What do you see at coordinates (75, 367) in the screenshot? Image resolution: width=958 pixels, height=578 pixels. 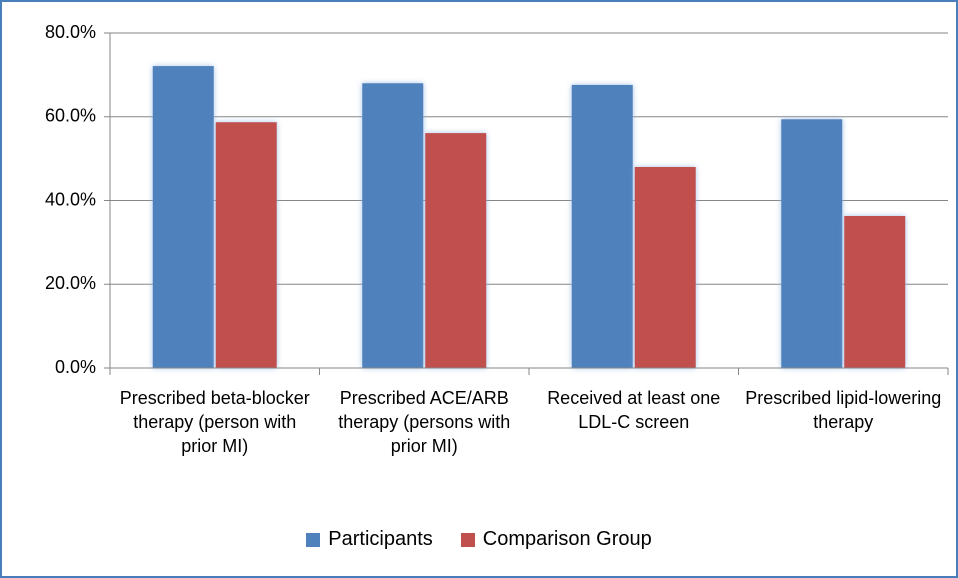 I see `y-tick-label: 0.0%` at bounding box center [75, 367].